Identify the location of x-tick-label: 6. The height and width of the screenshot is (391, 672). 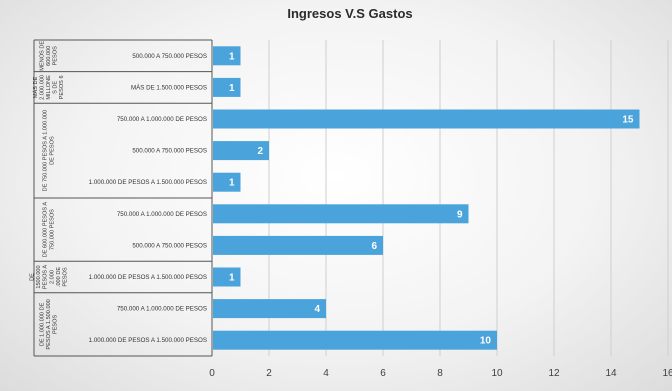
(383, 373).